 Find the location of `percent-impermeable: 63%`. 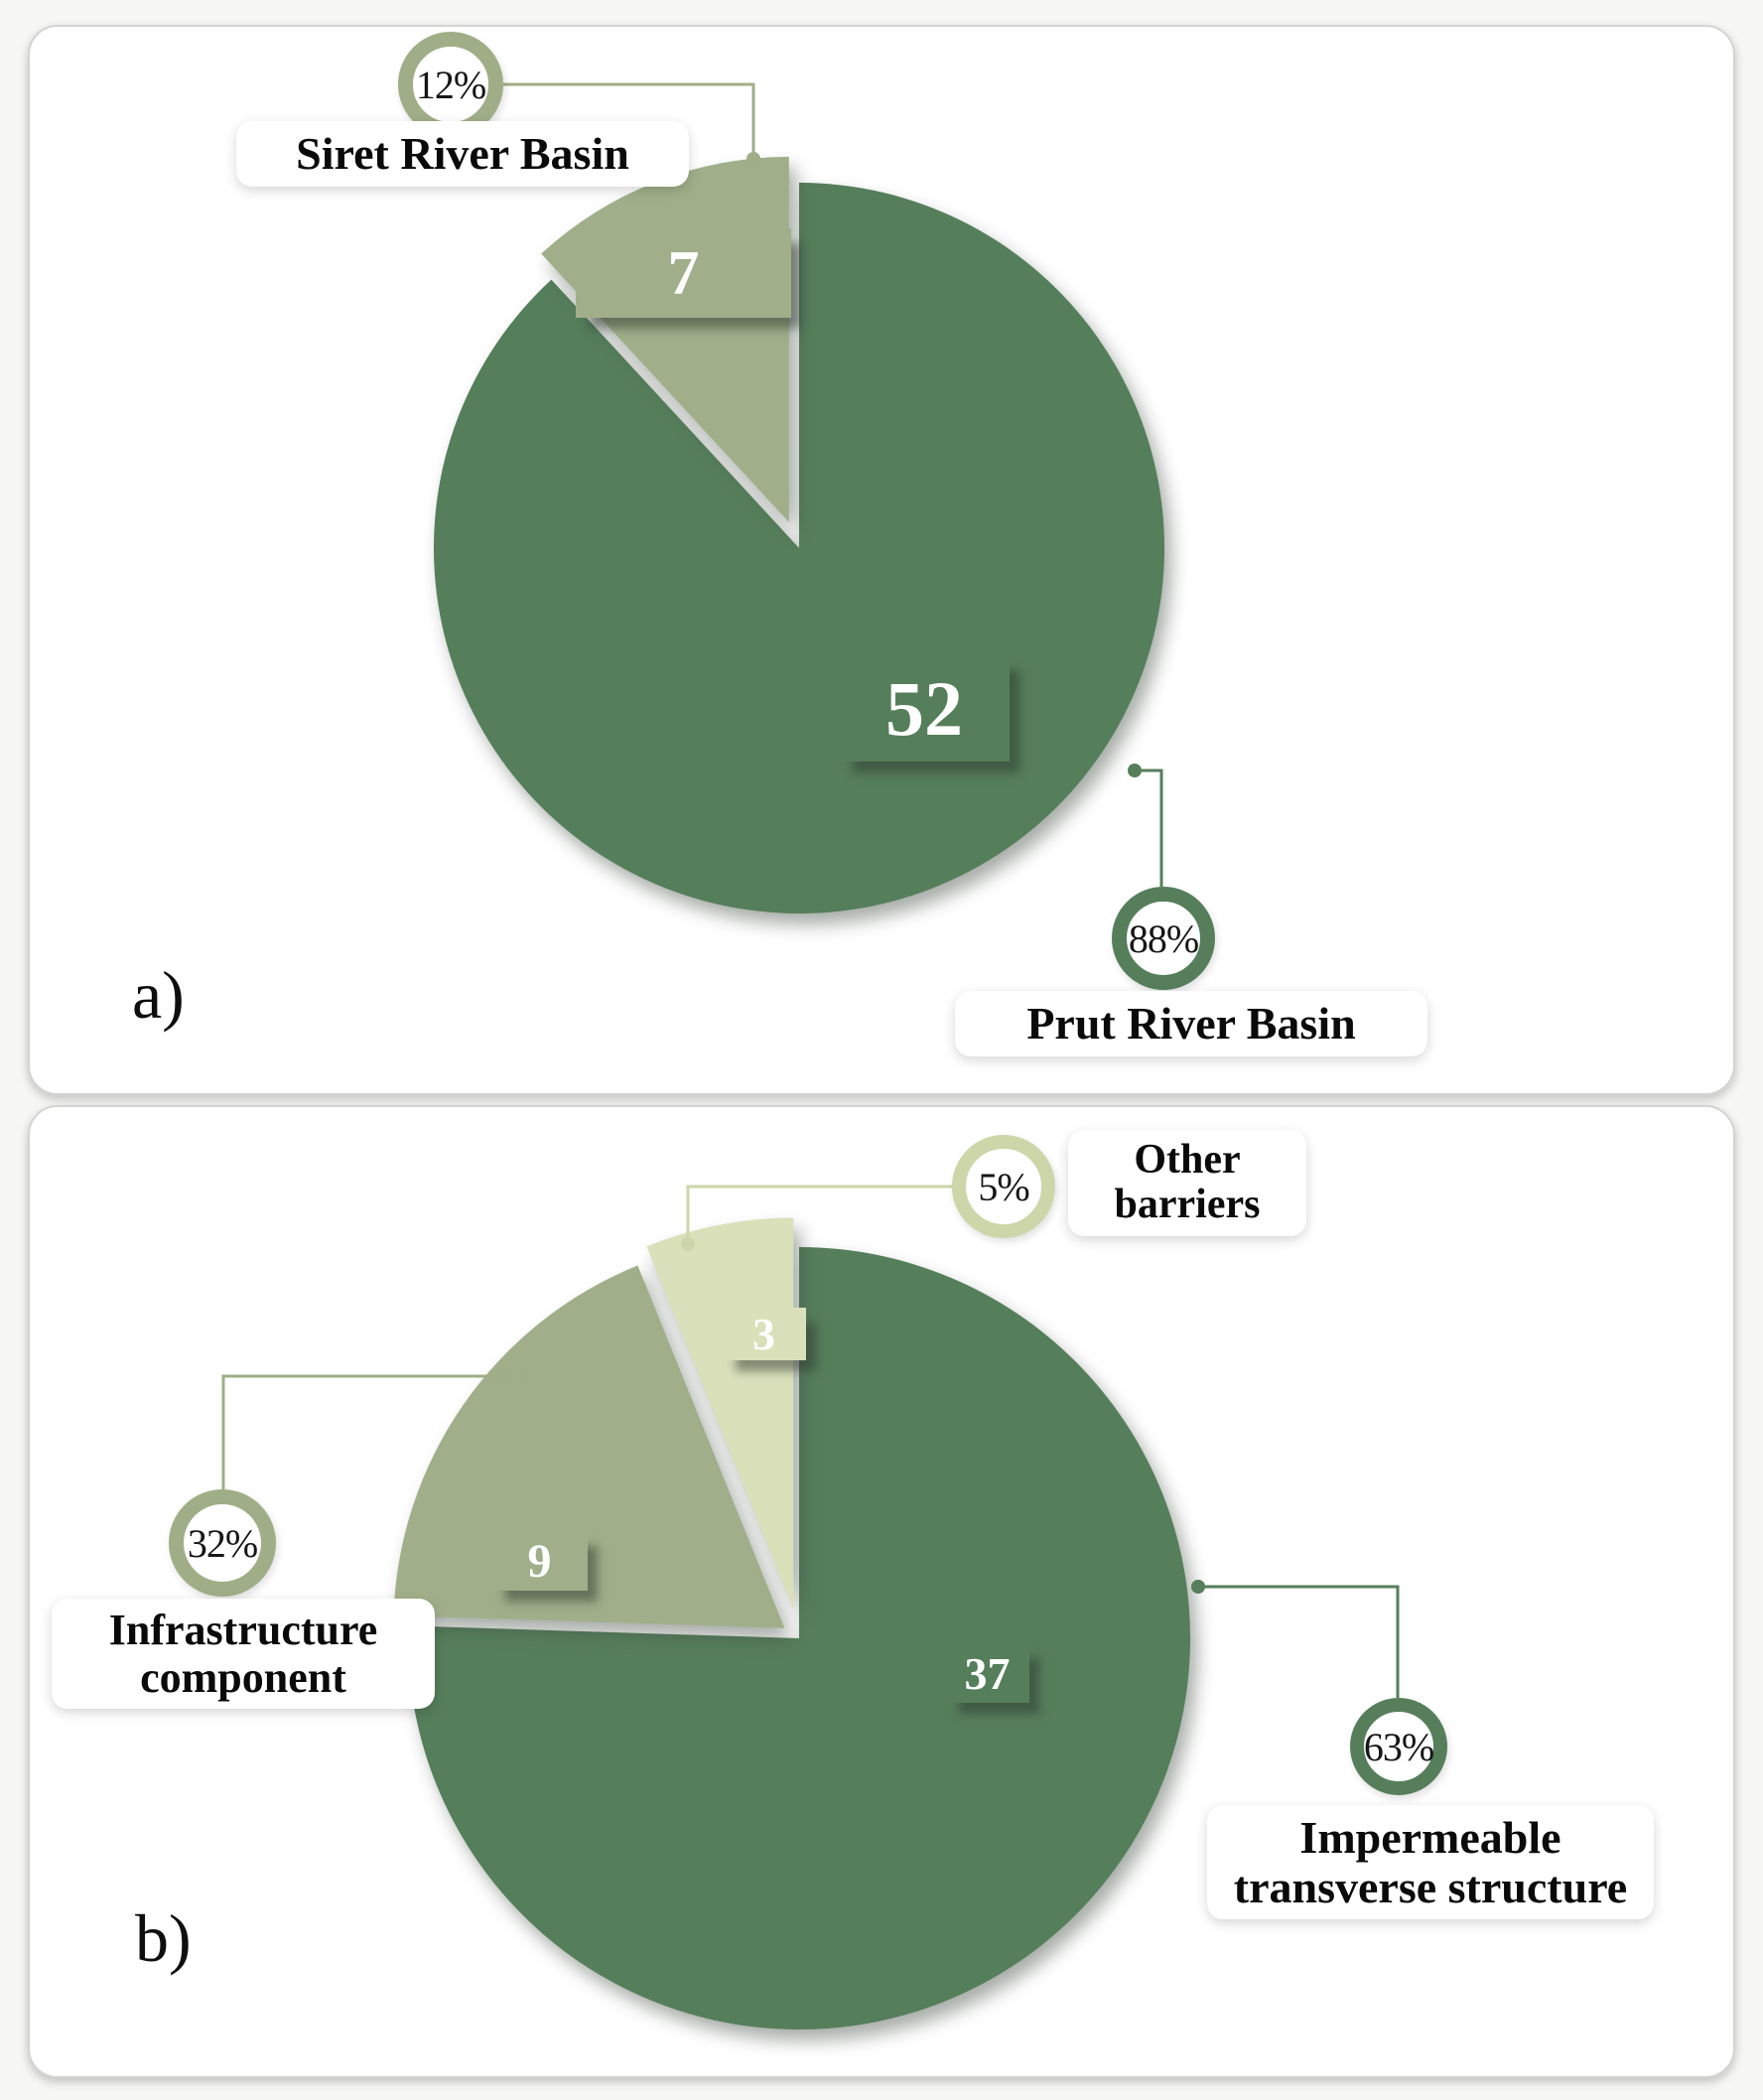

percent-impermeable: 63% is located at coordinates (1399, 1746).